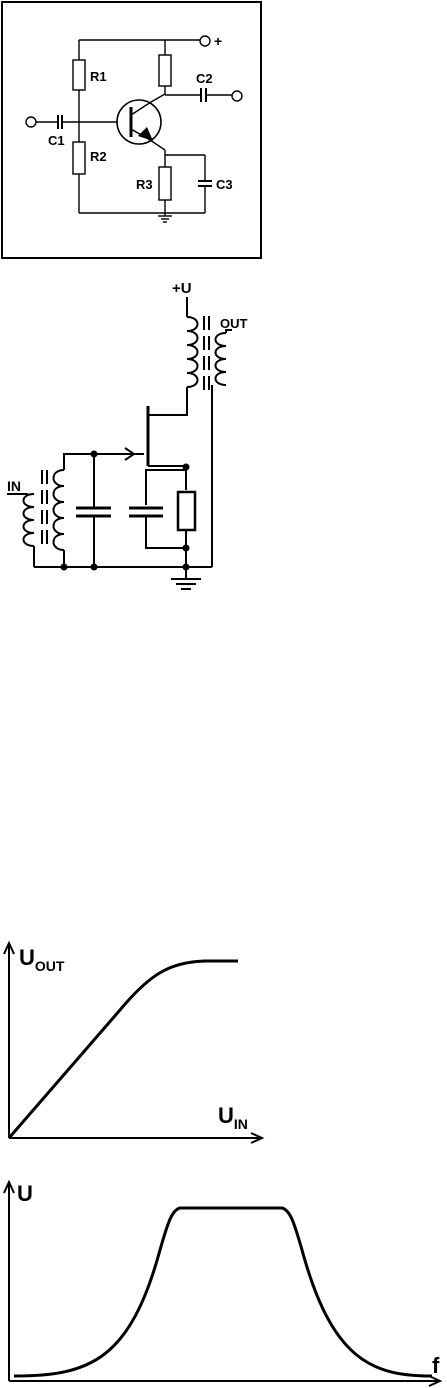 Image resolution: width=447 pixels, height=1388 pixels. I want to click on supply-terminal, so click(205, 41).